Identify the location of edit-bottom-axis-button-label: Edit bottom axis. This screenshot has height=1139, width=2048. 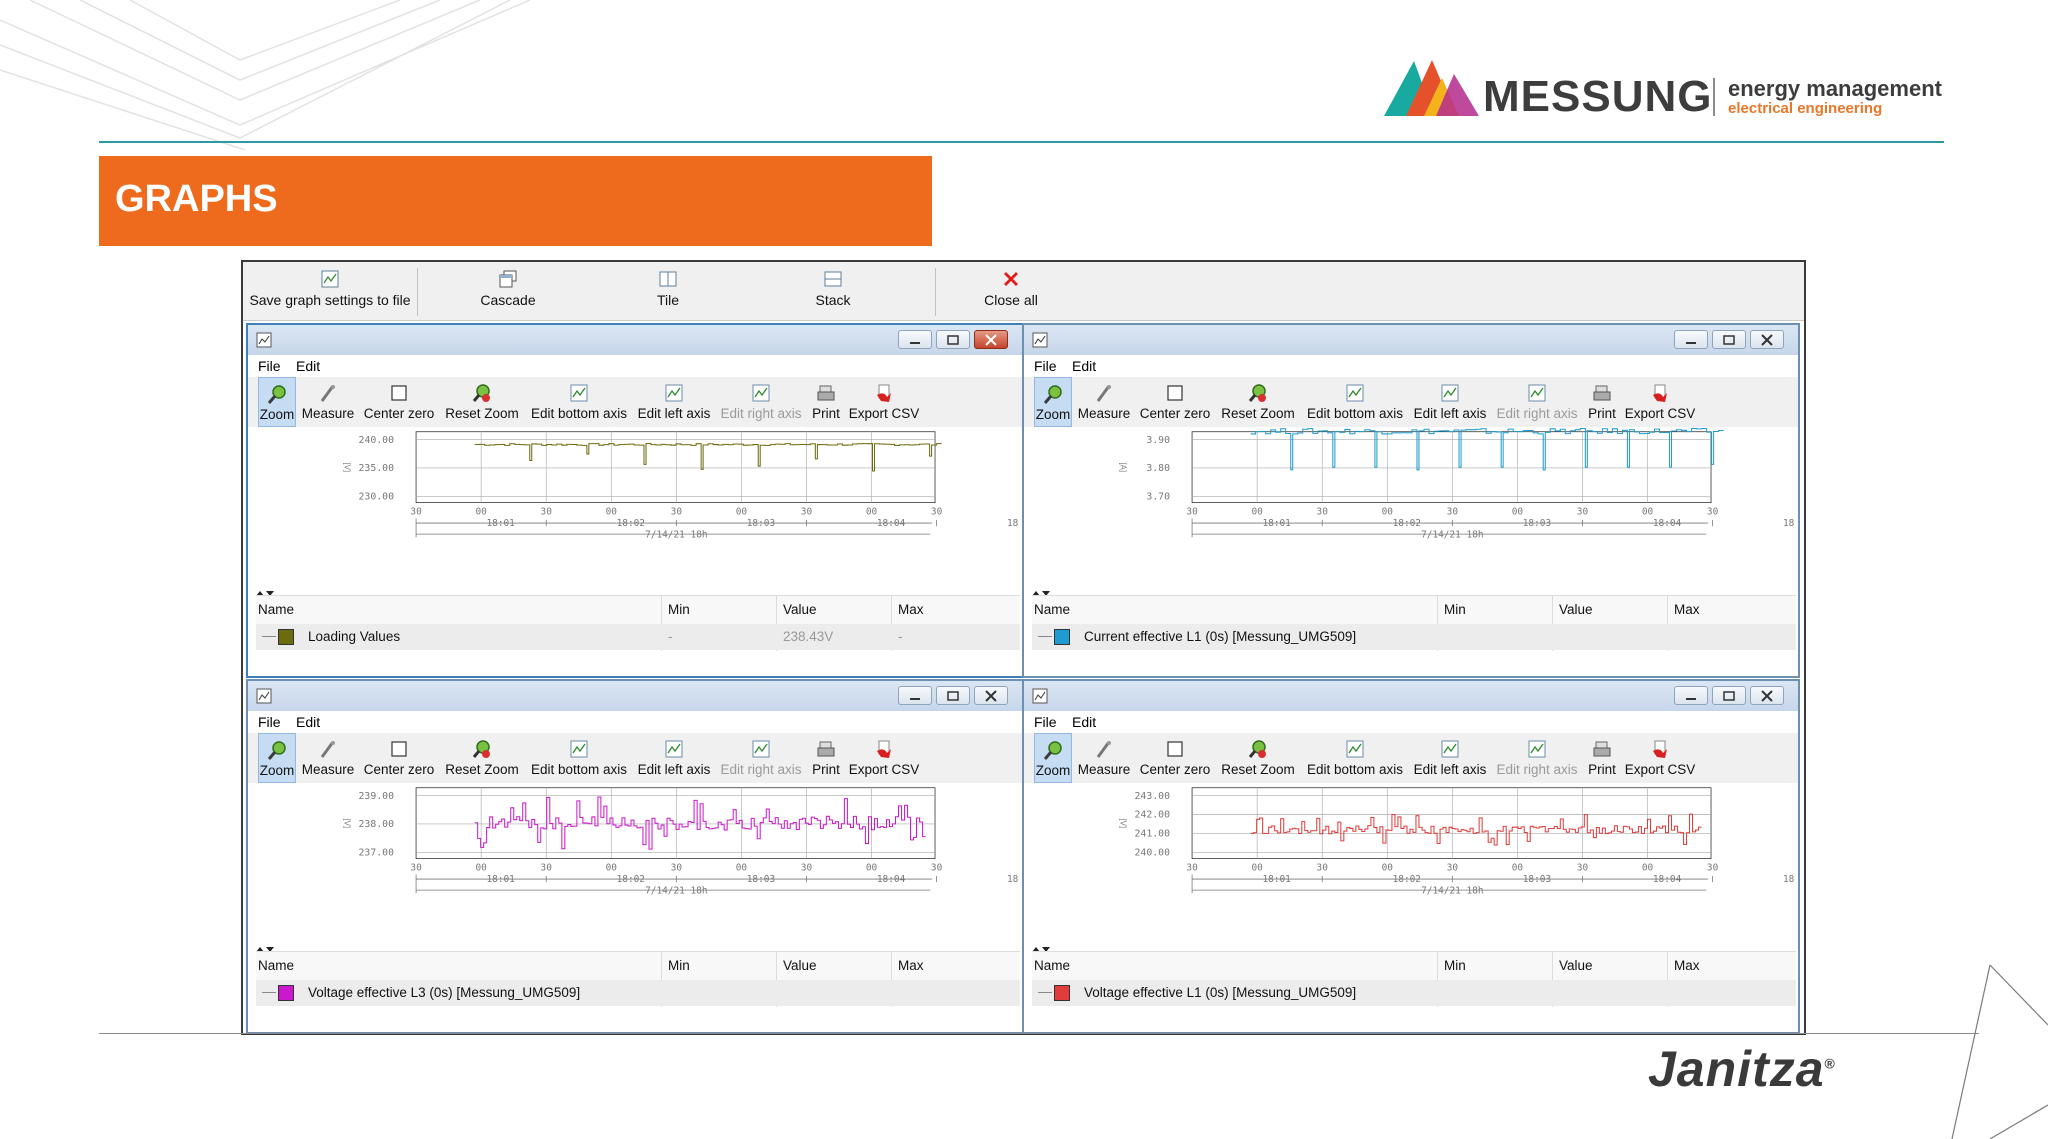
(1355, 413).